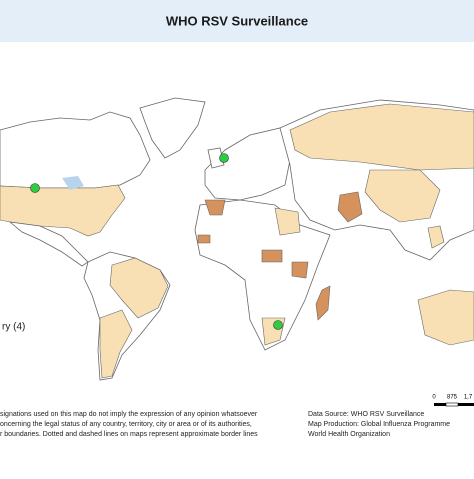 The width and height of the screenshot is (474, 479). I want to click on credit-line: Data Source: WHO RSV Surveillance, so click(366, 414).